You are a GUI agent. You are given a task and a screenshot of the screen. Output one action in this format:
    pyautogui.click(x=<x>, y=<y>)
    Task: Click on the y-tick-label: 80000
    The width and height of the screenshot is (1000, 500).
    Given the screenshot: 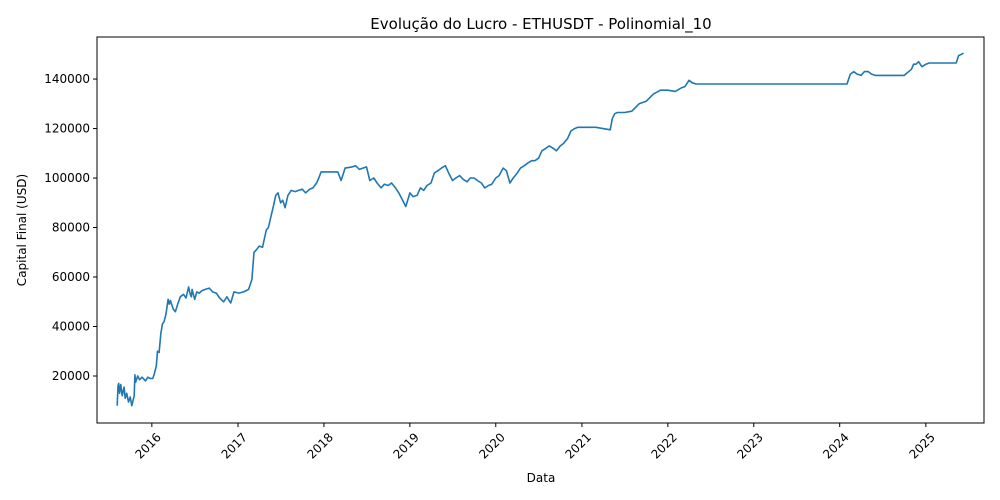 What is the action you would take?
    pyautogui.click(x=71, y=228)
    